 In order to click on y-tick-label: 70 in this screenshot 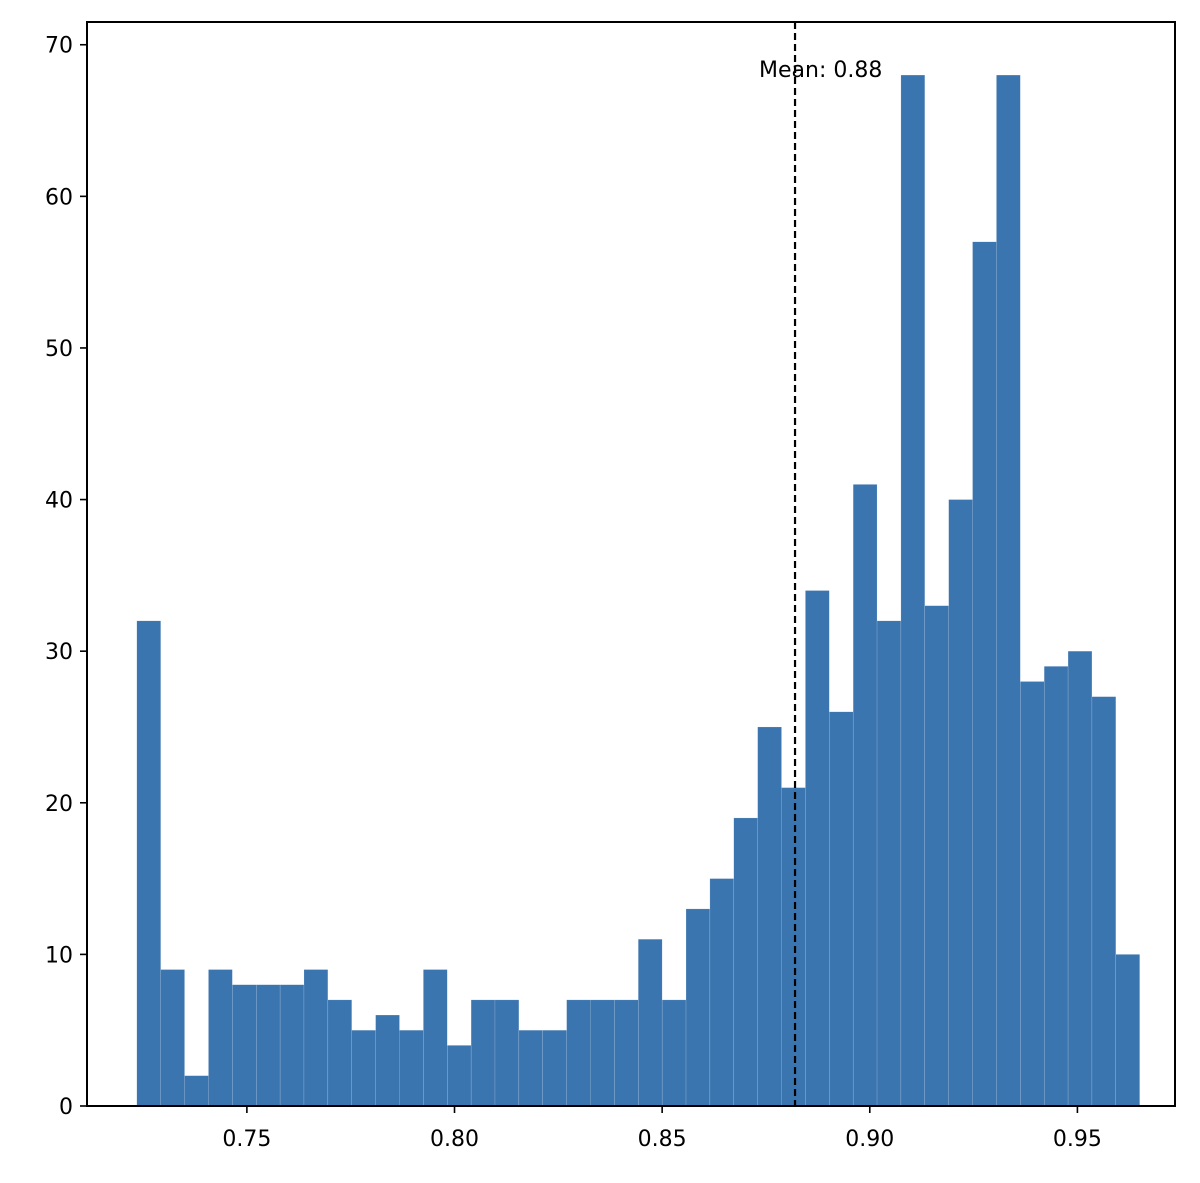, I will do `click(59, 46)`.